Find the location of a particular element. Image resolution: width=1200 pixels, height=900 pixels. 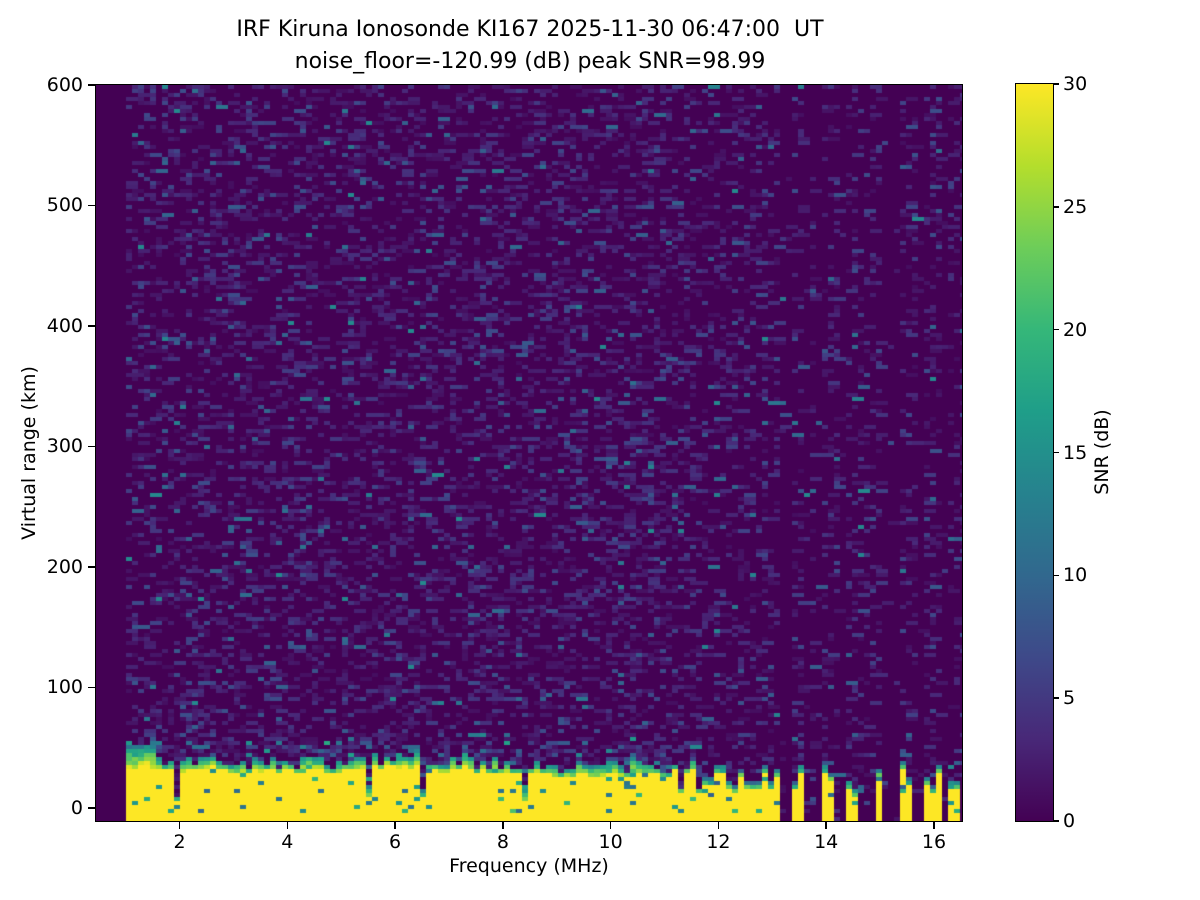

colorbar is located at coordinates (1034, 452).